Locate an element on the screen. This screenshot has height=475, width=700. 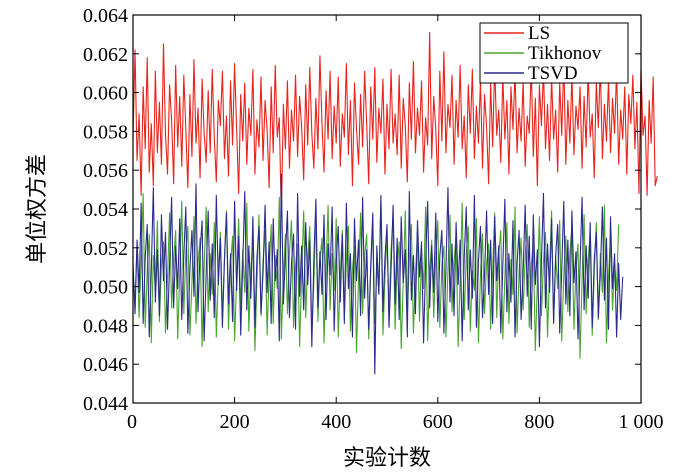
y-tick-label: 0.050 is located at coordinates (105, 288).